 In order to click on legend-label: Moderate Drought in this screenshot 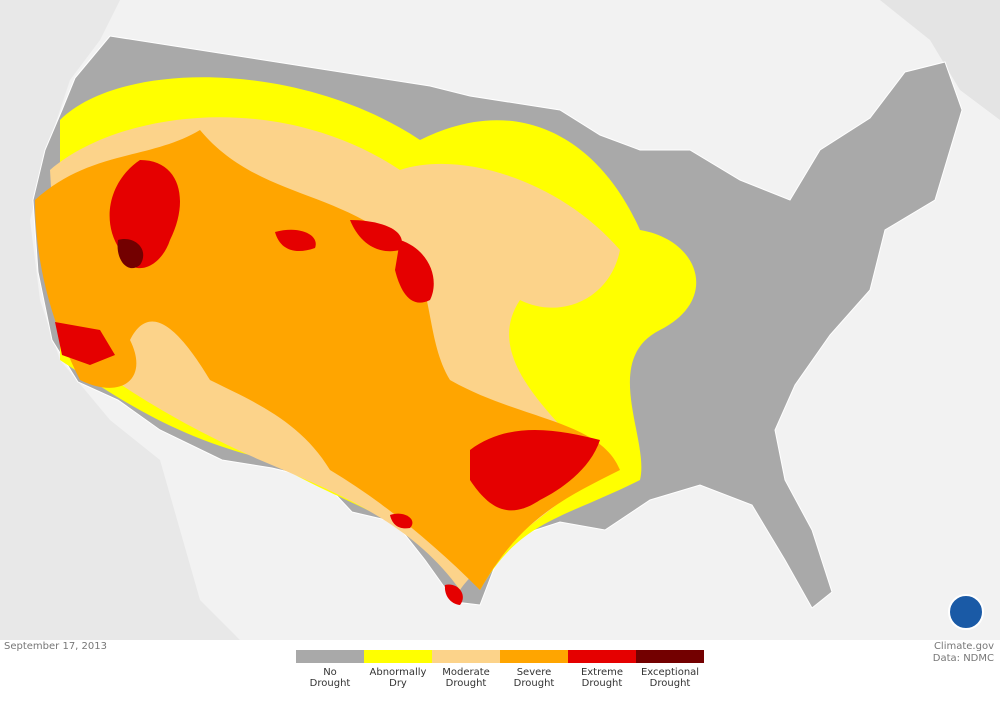, I will do `click(466, 678)`.